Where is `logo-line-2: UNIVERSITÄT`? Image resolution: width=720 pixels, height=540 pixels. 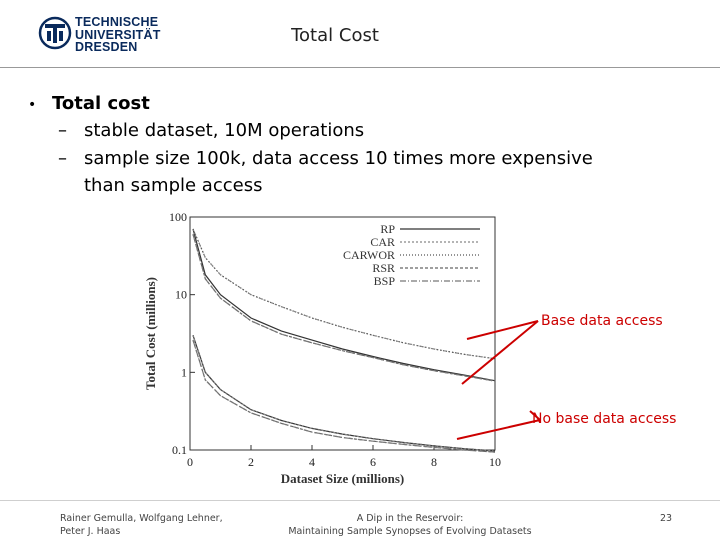
logo-line-2: UNIVERSITÄT is located at coordinates (118, 34).